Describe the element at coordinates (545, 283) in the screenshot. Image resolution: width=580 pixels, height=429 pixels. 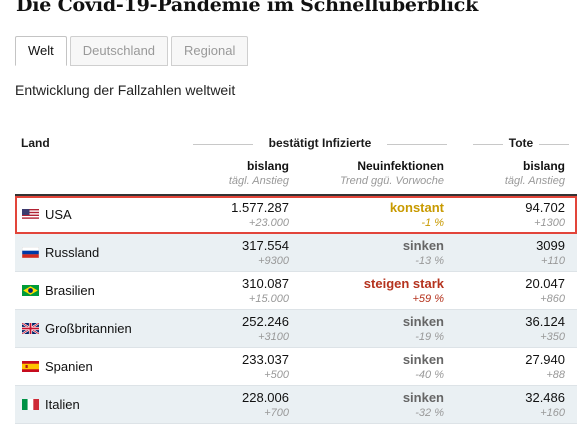
I see `deaths-total: 20.047` at that location.